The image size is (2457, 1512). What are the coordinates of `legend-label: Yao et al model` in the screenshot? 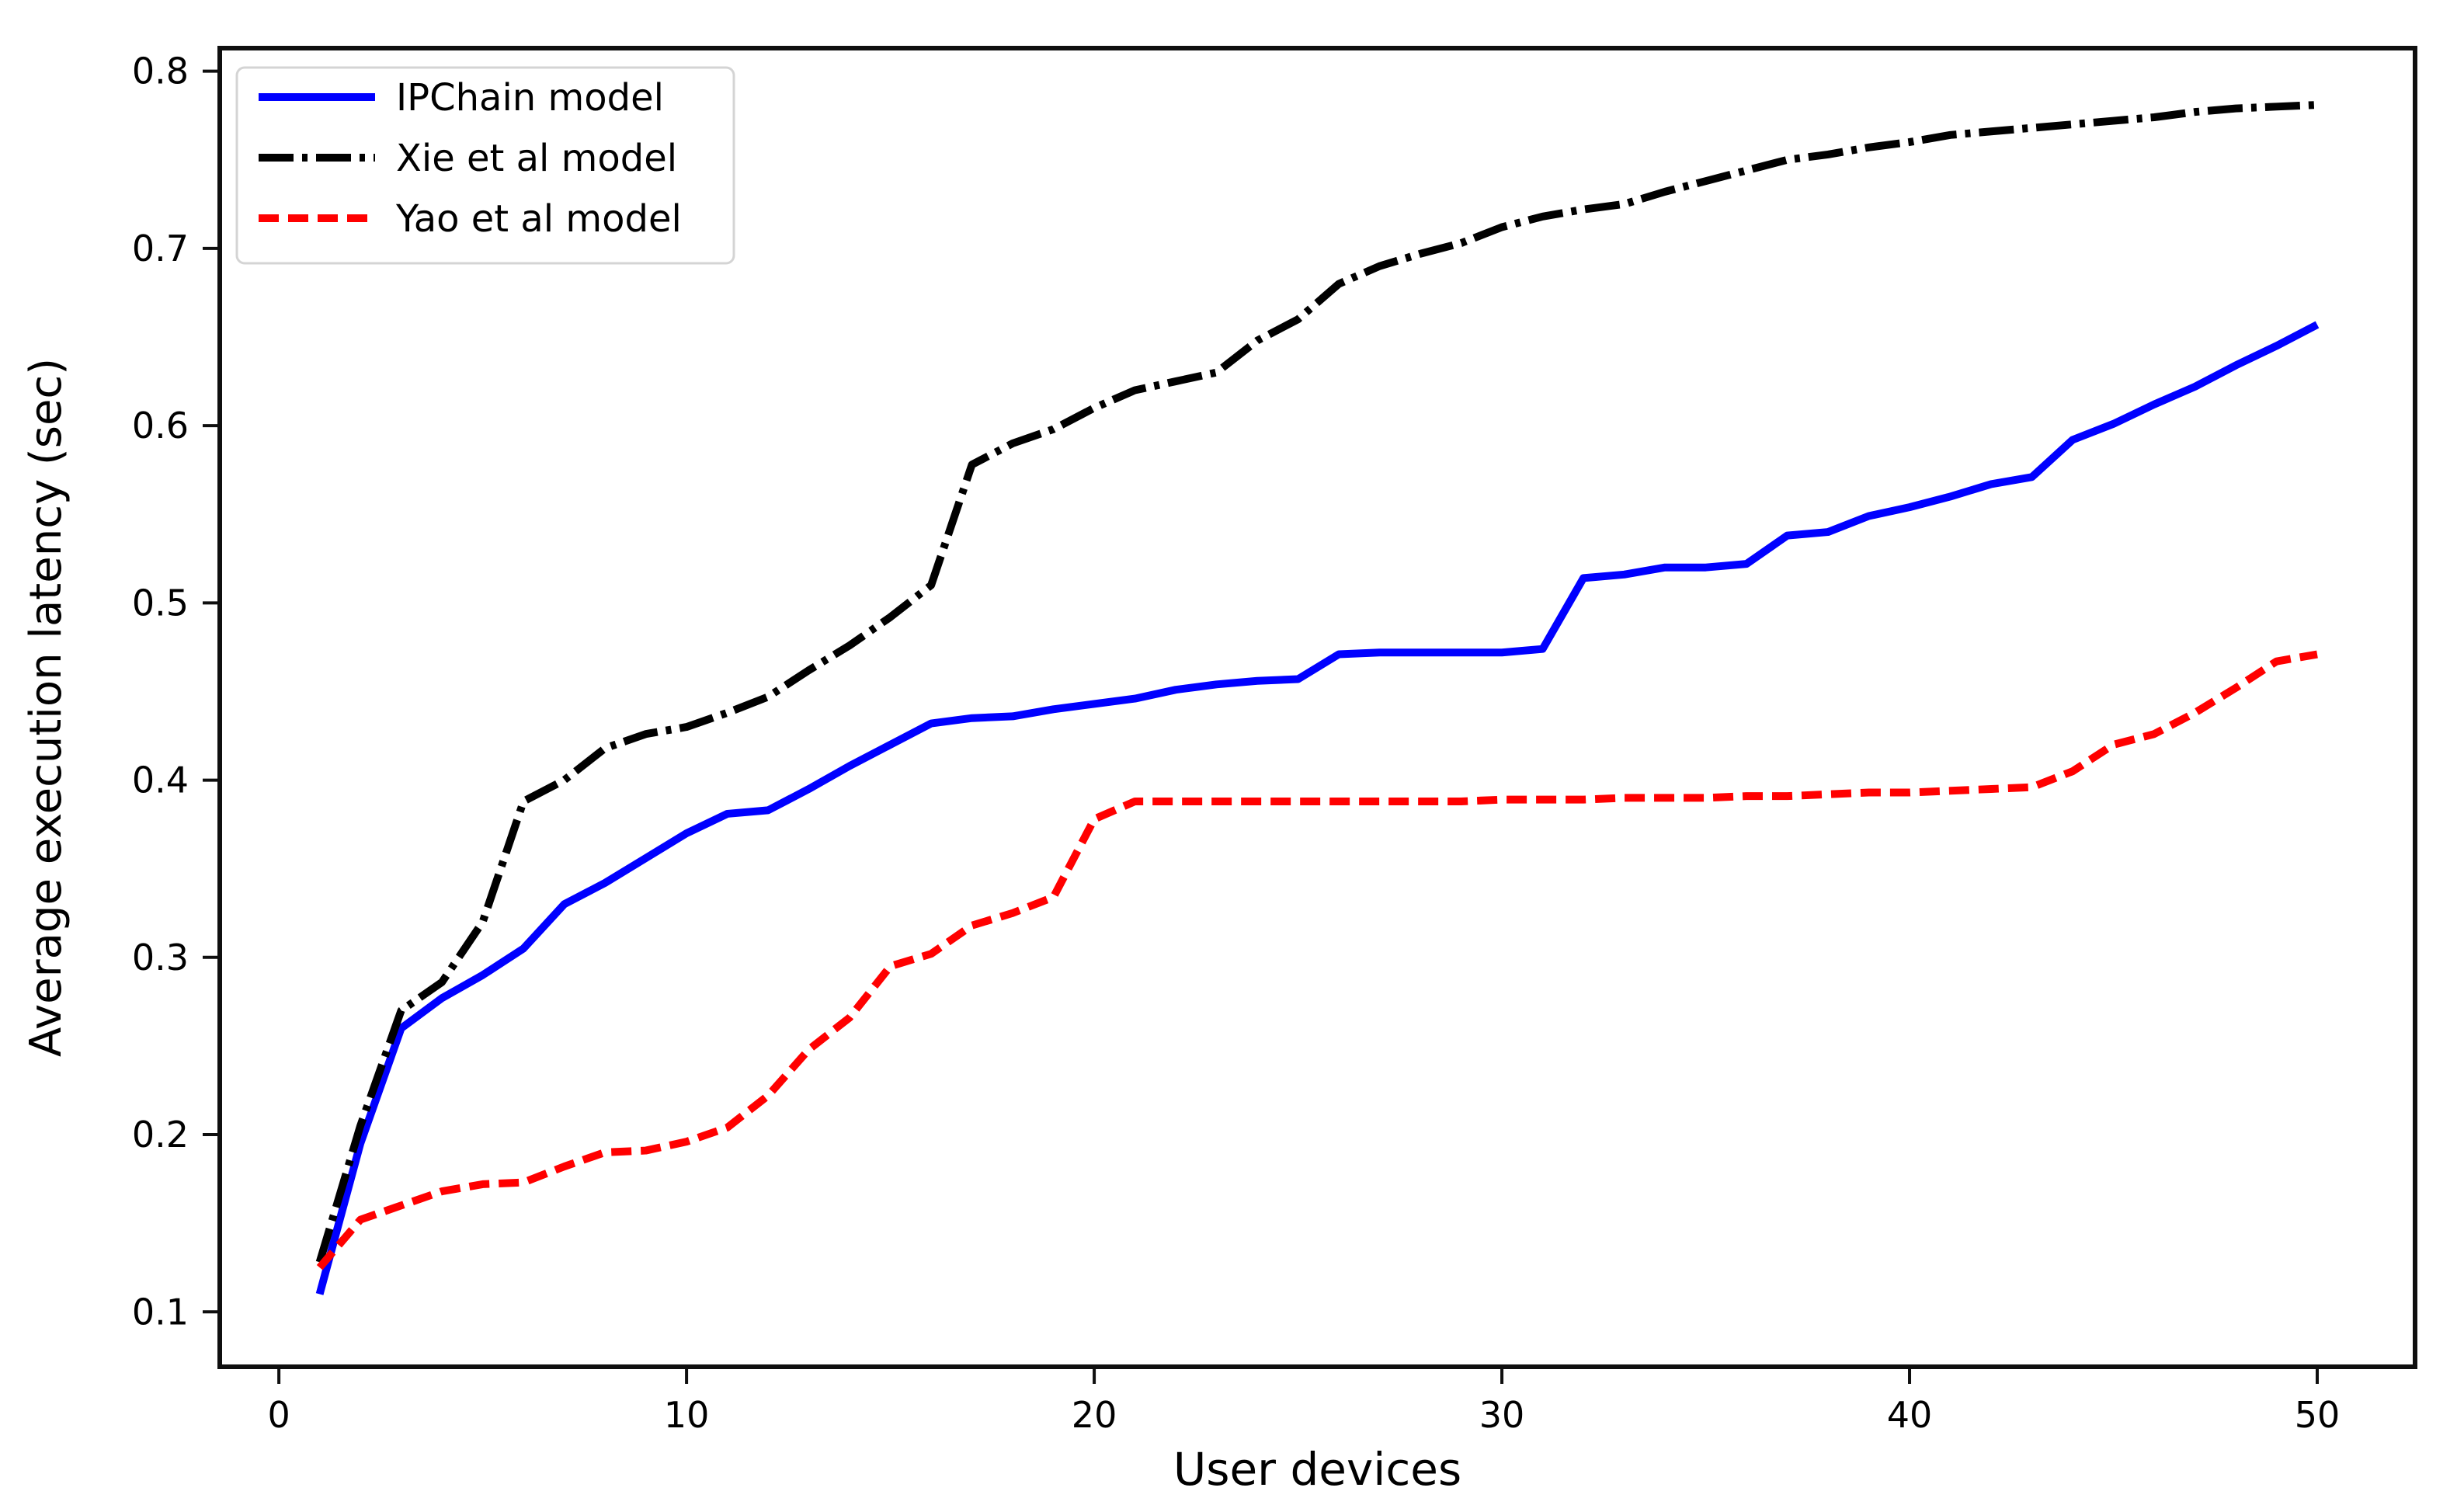 It's located at (538, 219).